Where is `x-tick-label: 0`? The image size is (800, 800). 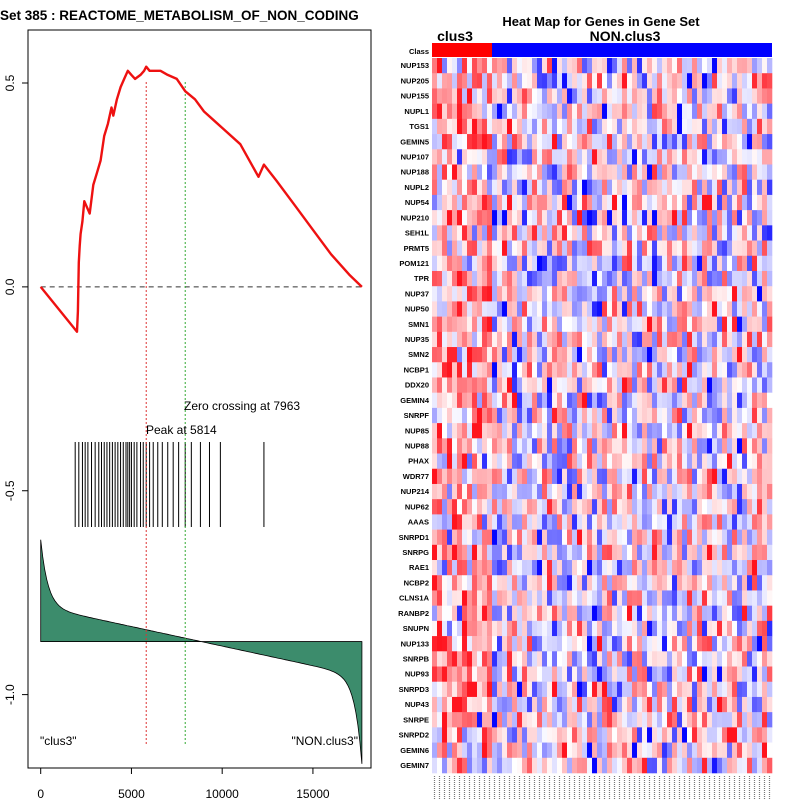 x-tick-label: 0 is located at coordinates (40, 793).